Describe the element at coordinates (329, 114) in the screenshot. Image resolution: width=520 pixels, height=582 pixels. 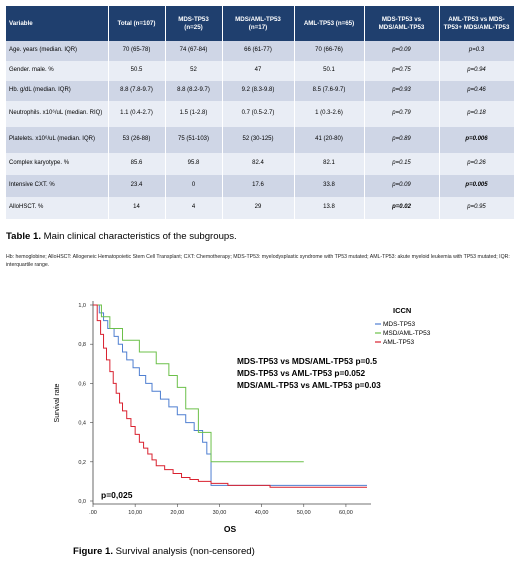
I see `cell-aml-tp53: 1 (0.3-2.6)` at that location.